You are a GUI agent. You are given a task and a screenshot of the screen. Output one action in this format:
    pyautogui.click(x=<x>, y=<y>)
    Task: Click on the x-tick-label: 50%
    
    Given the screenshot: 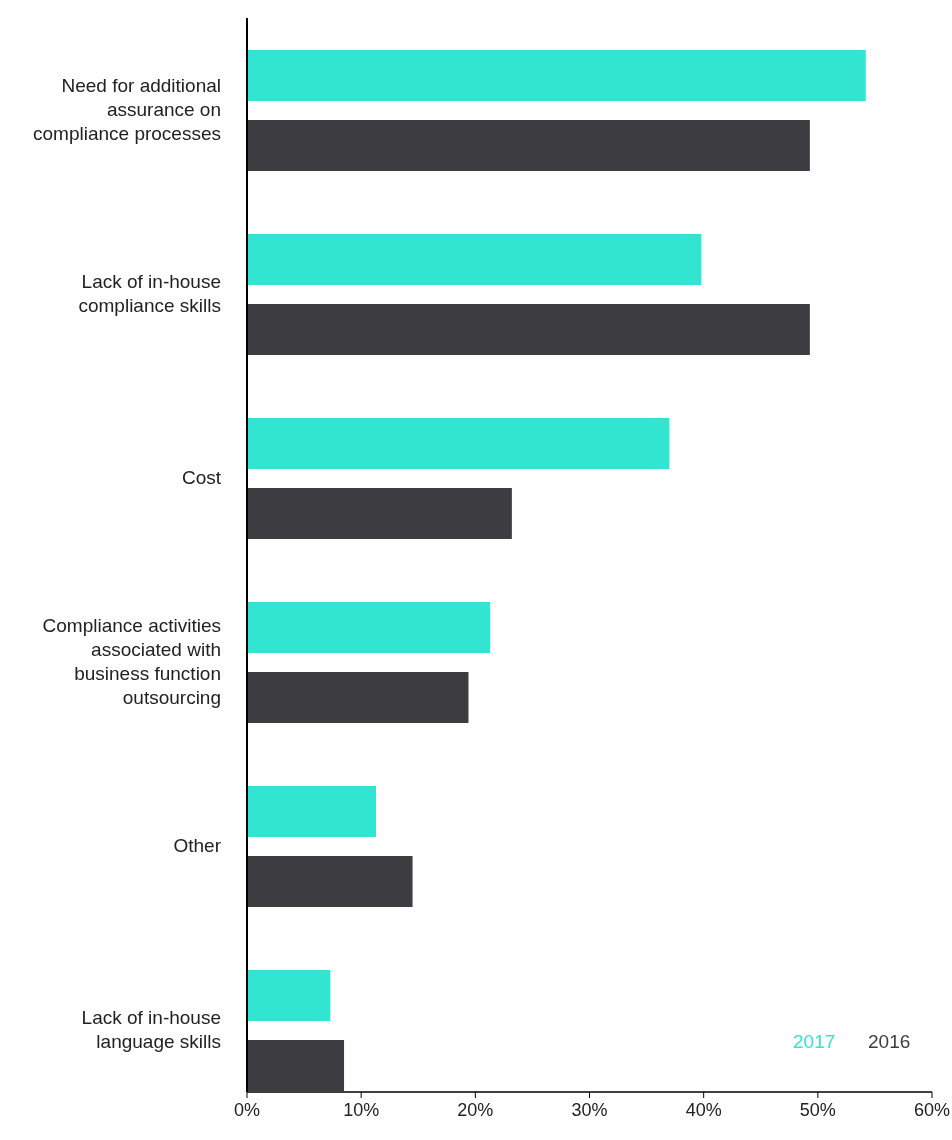 What is the action you would take?
    pyautogui.click(x=817, y=1110)
    